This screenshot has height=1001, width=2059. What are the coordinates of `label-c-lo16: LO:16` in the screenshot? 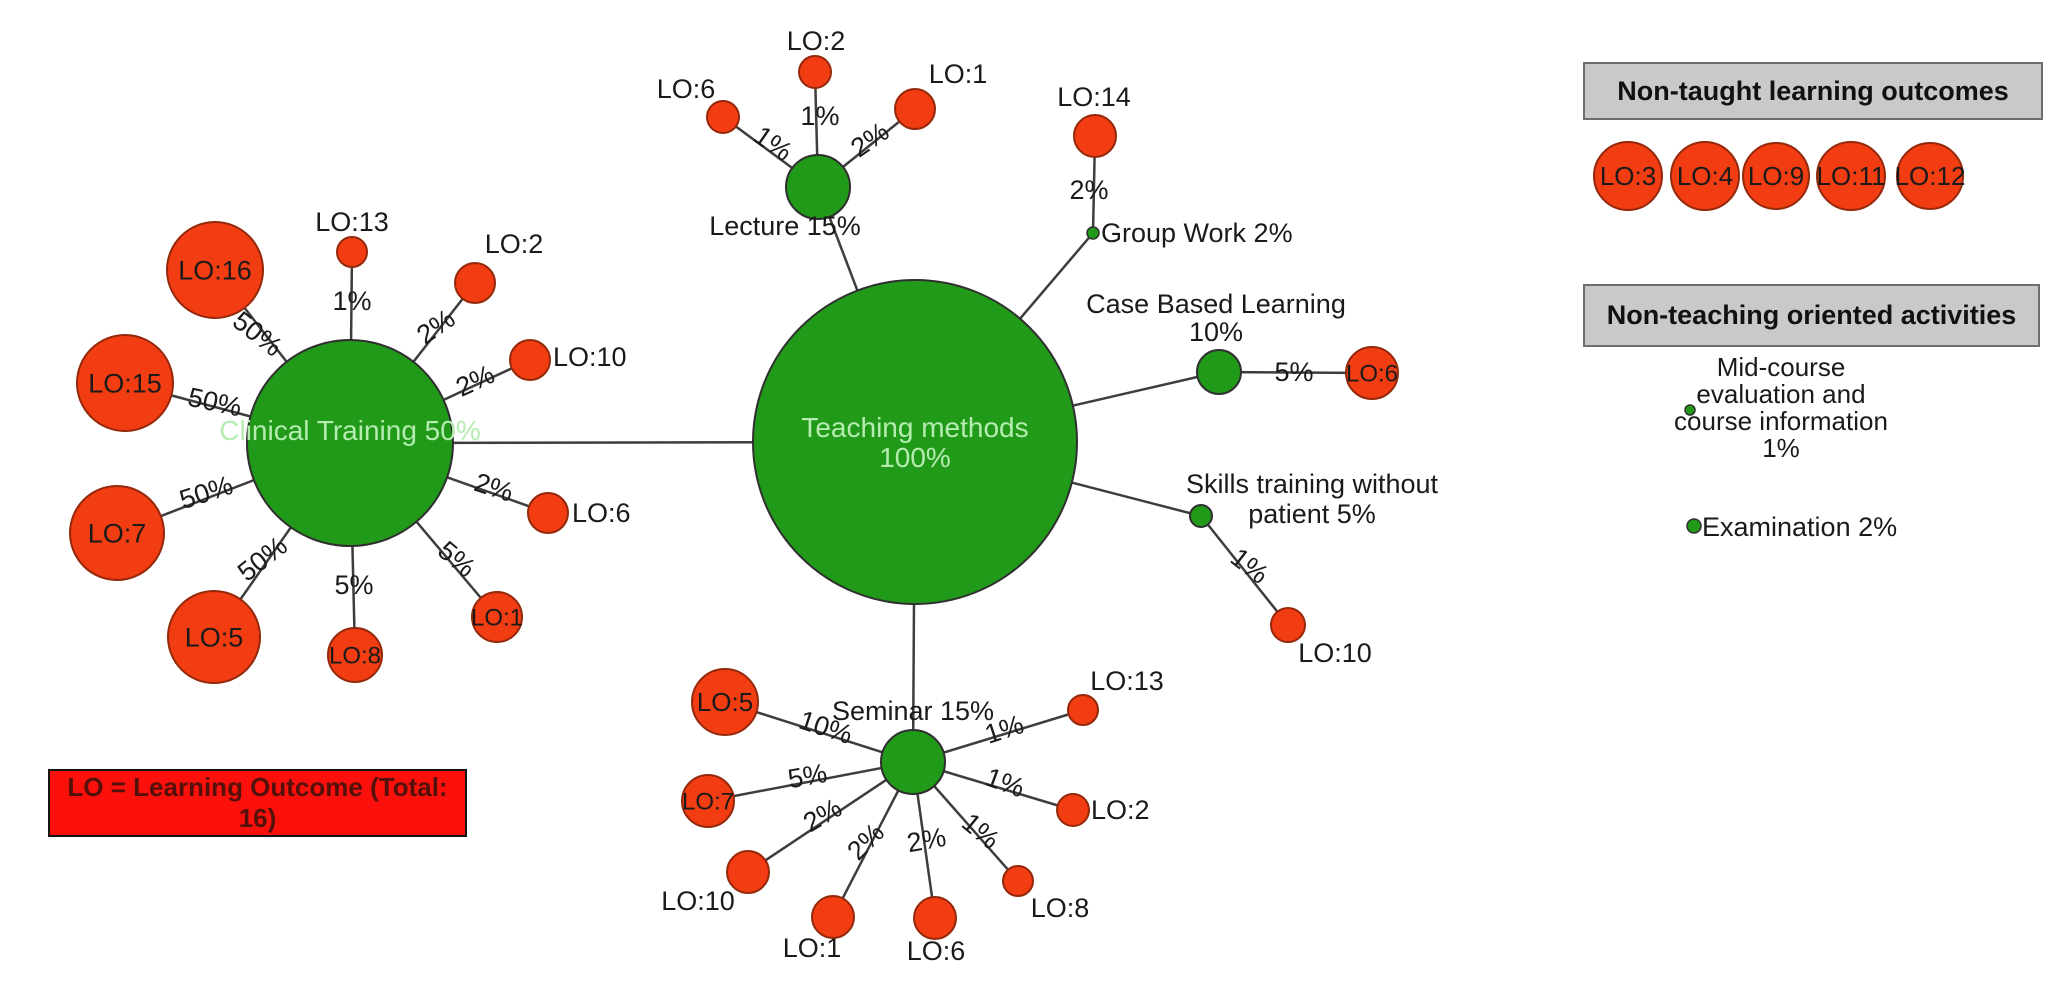 It's located at (215, 270).